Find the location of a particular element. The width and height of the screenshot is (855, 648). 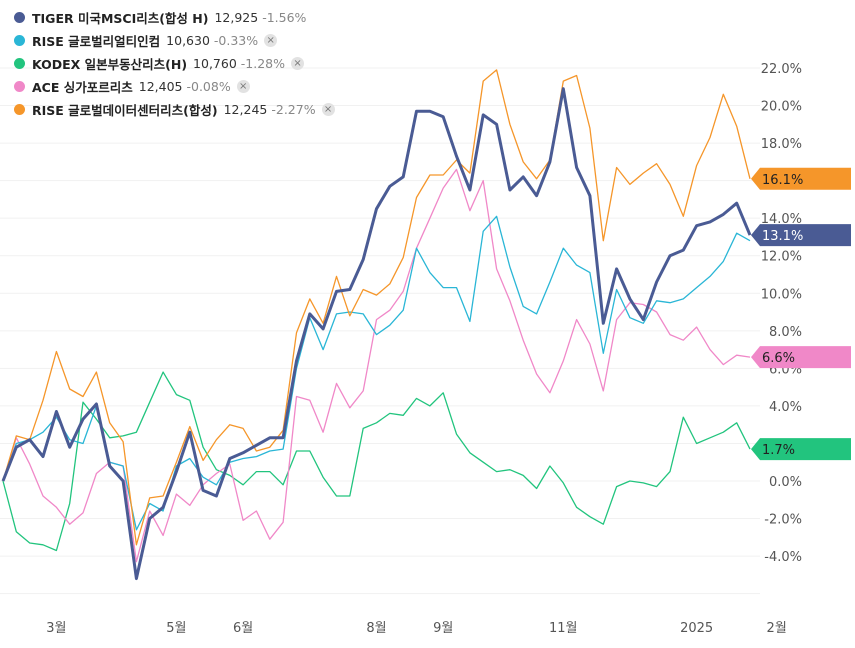

end-value-label: 1.7% is located at coordinates (778, 450).